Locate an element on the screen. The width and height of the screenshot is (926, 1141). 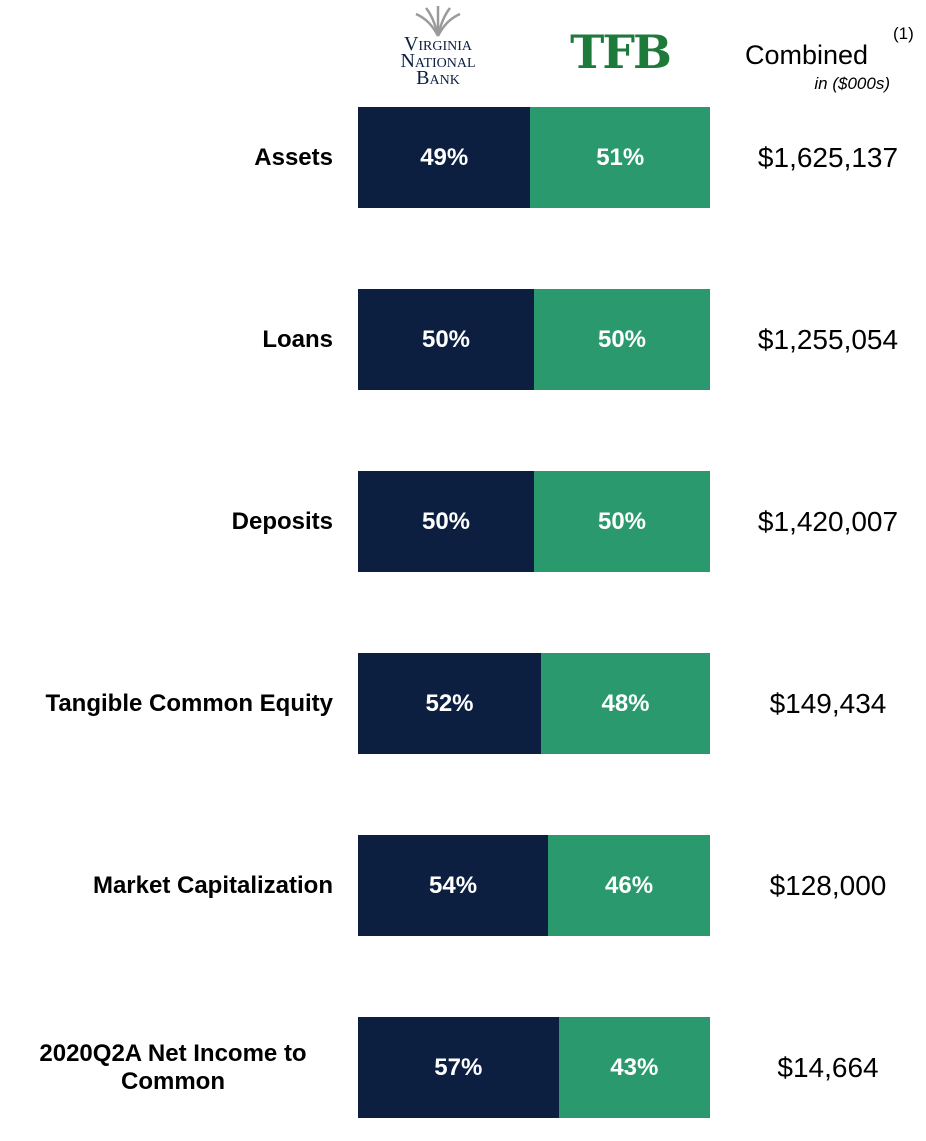
combined-value: $1,255,054 is located at coordinates (828, 339).